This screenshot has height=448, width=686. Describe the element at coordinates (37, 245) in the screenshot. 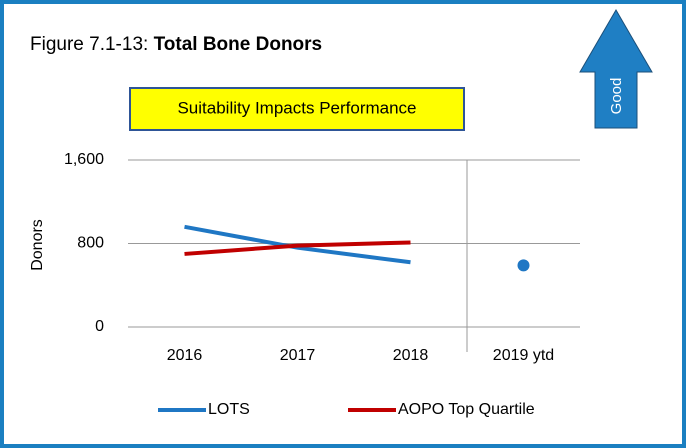

I see `y-axis-label: Donors` at that location.